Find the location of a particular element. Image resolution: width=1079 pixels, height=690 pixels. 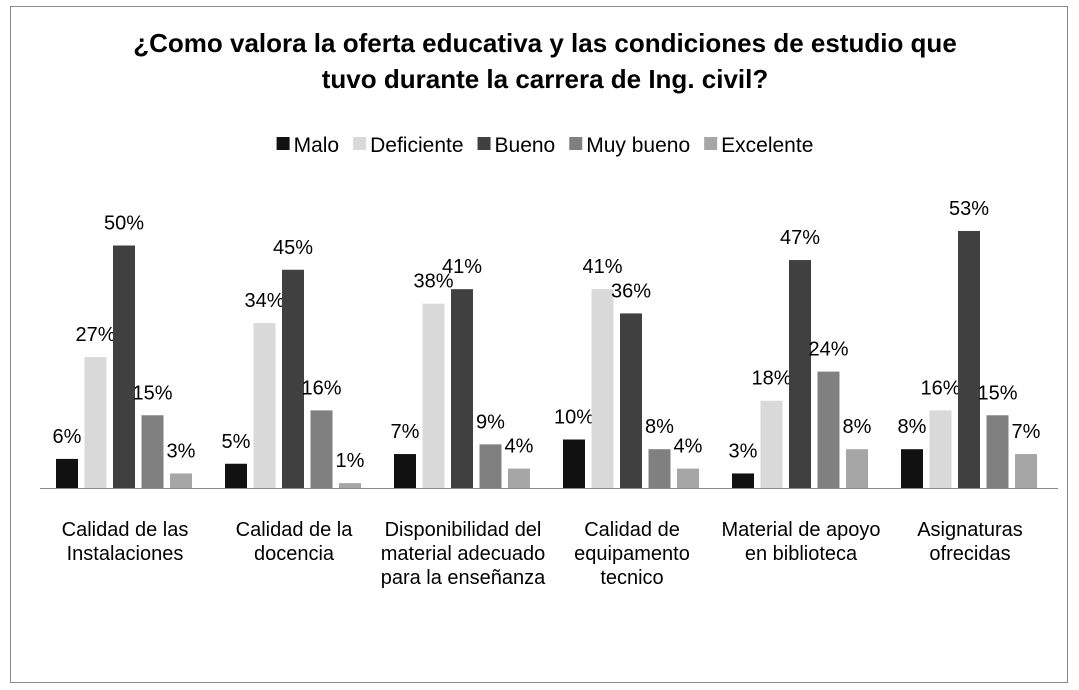

legend-label: Muy bueno is located at coordinates (638, 145).